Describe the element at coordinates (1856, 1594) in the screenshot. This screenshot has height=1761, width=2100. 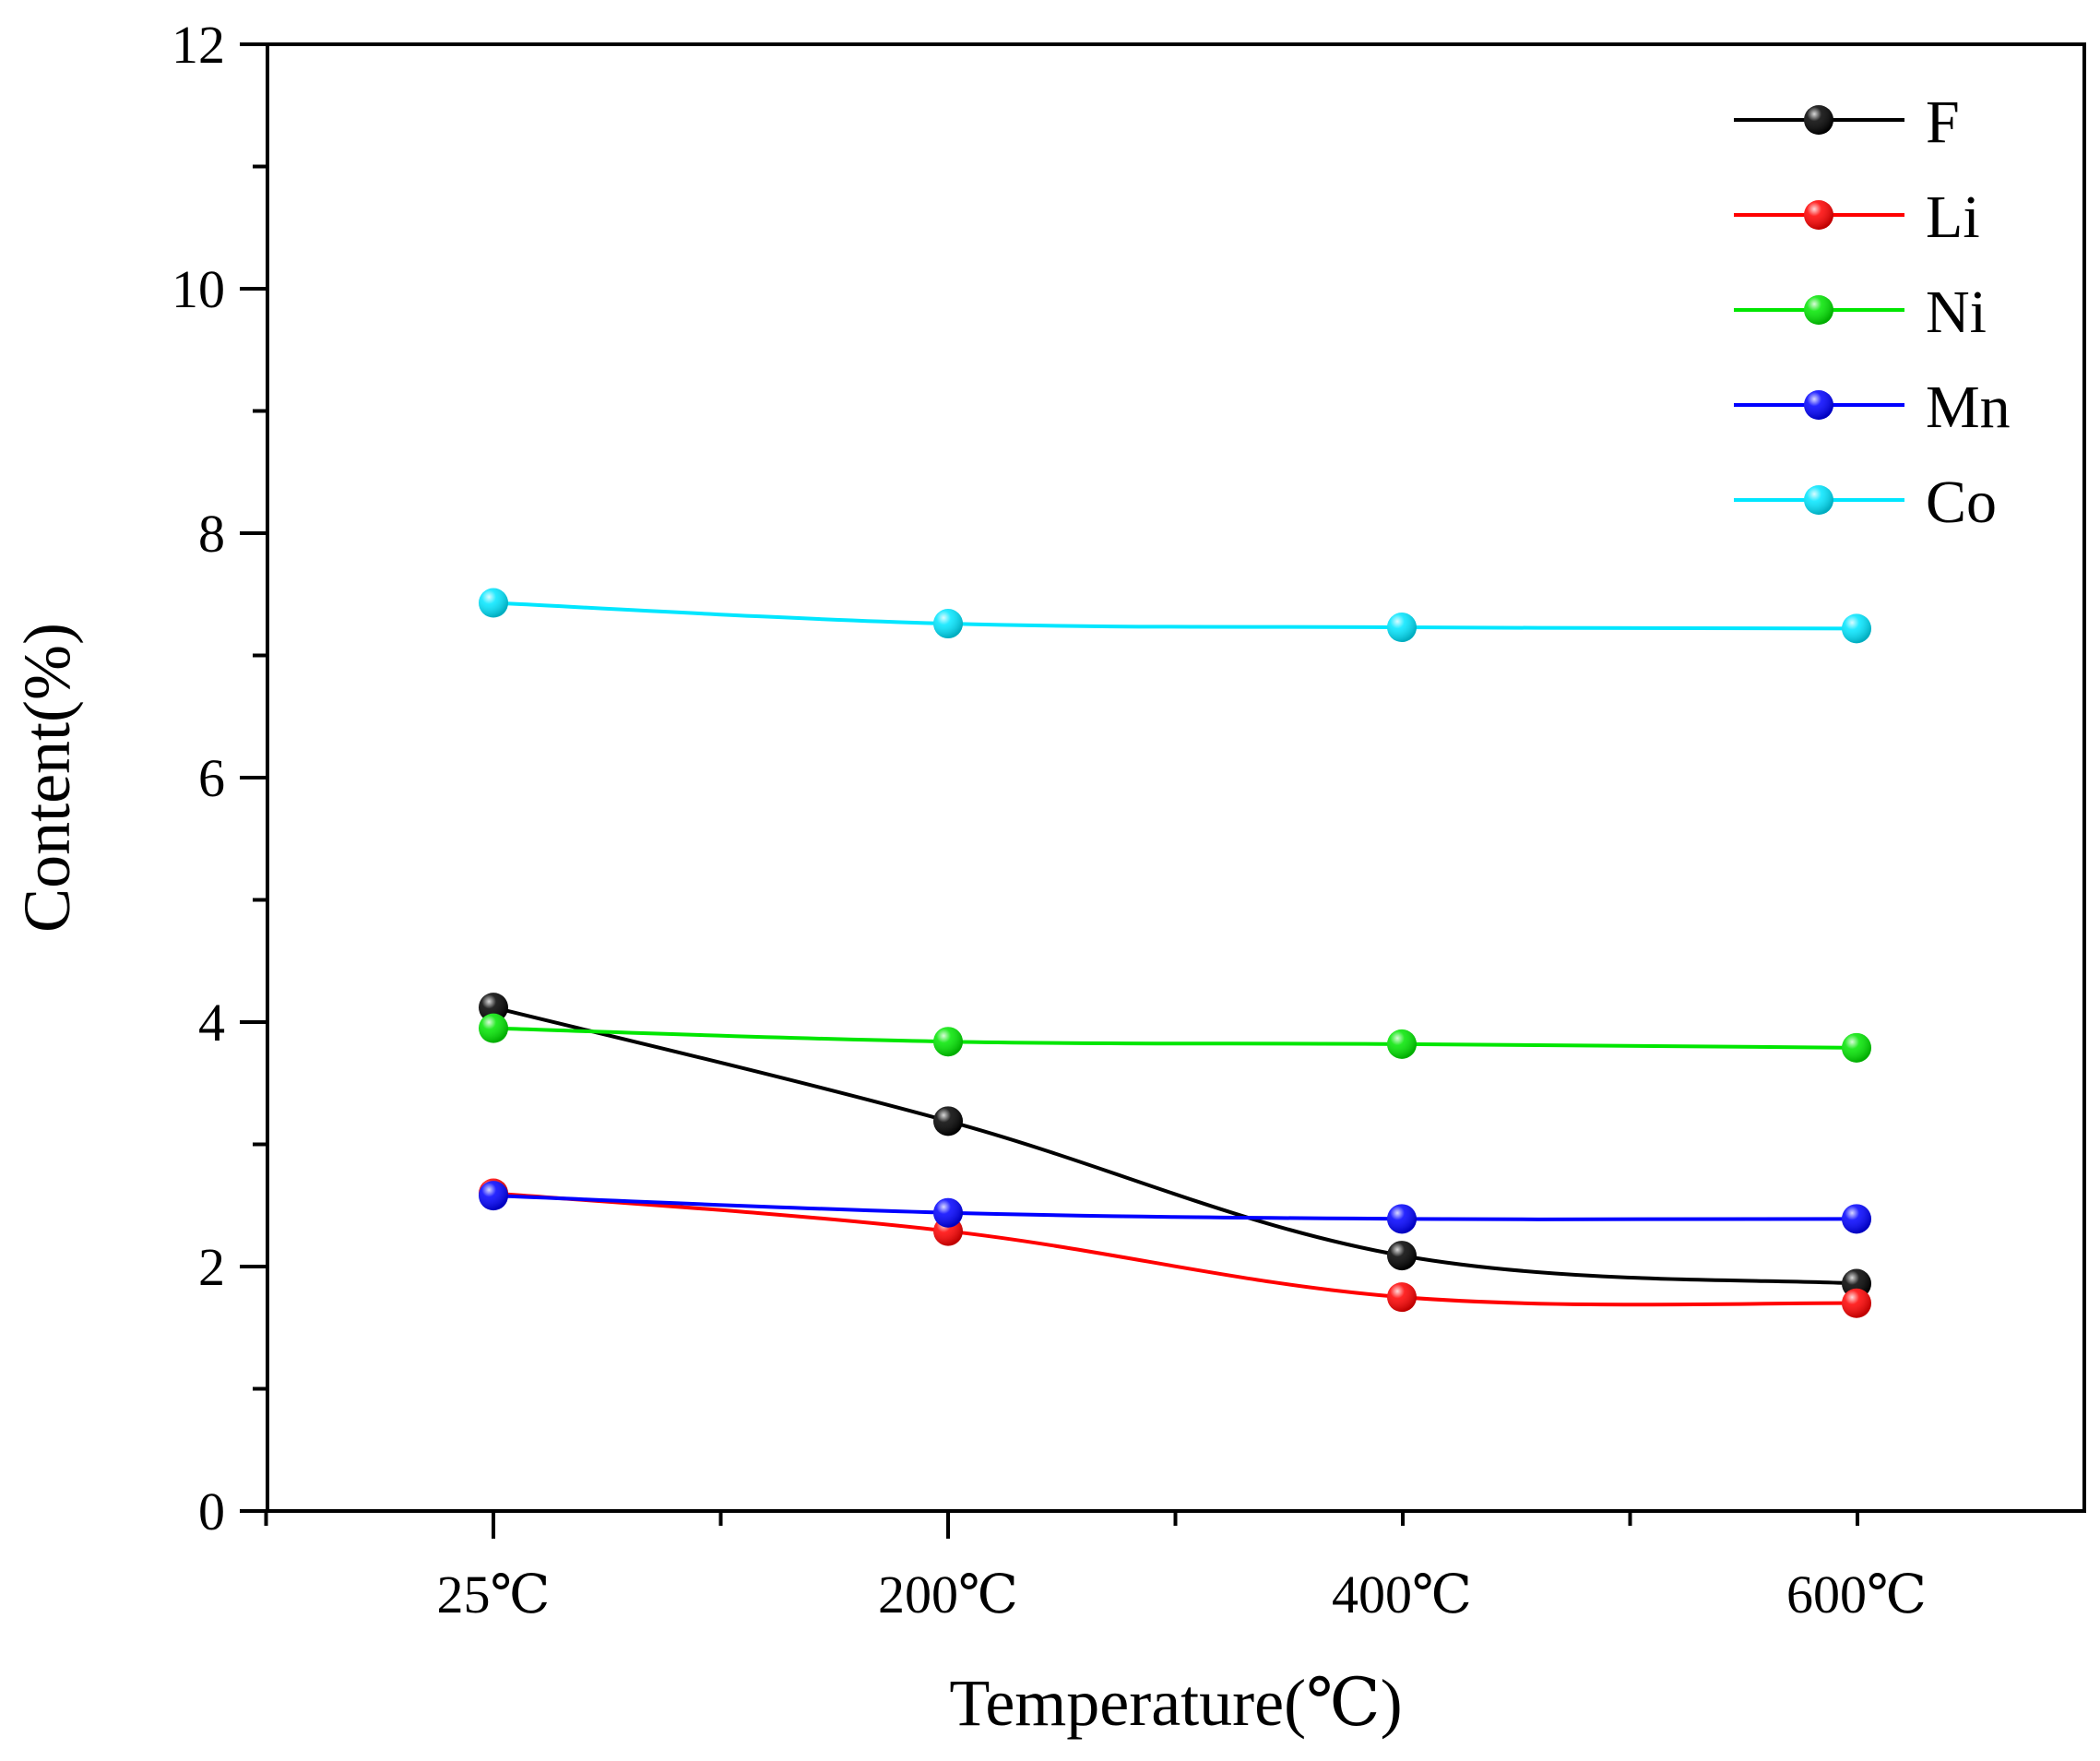
I see `x-tick-label: 600℃` at that location.